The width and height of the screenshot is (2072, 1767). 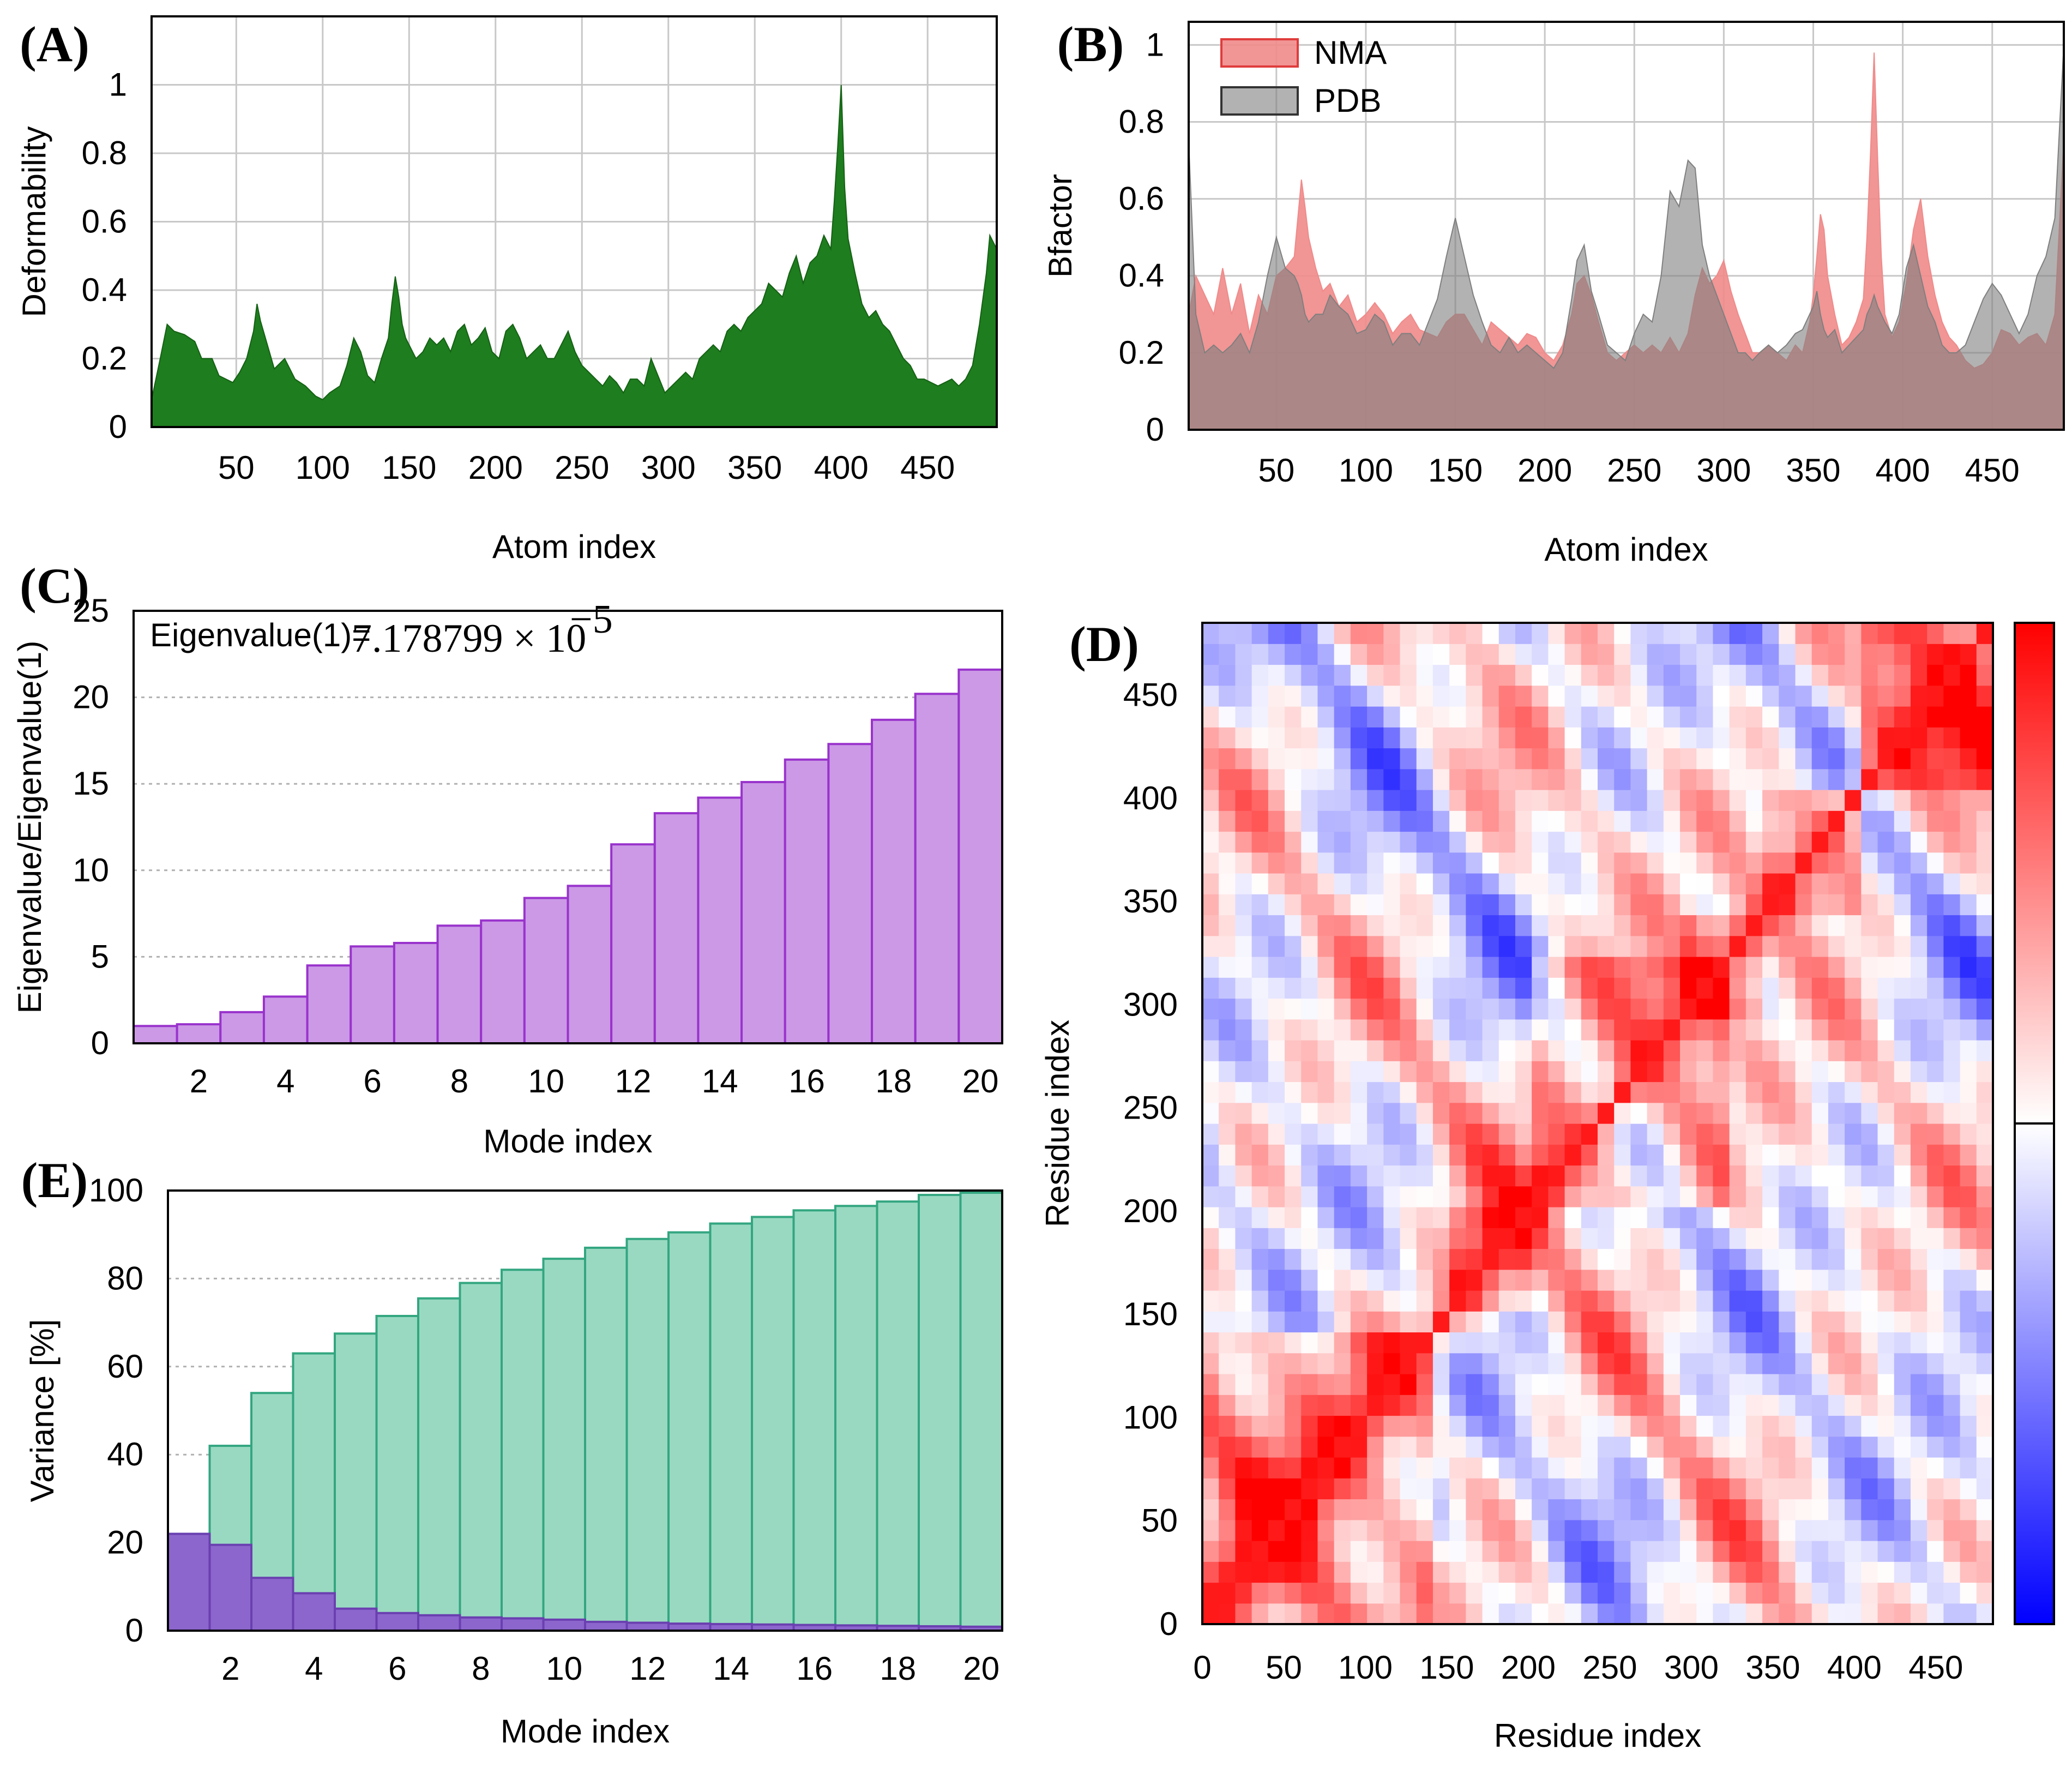 I want to click on plot-frame, so click(x=585, y=1410).